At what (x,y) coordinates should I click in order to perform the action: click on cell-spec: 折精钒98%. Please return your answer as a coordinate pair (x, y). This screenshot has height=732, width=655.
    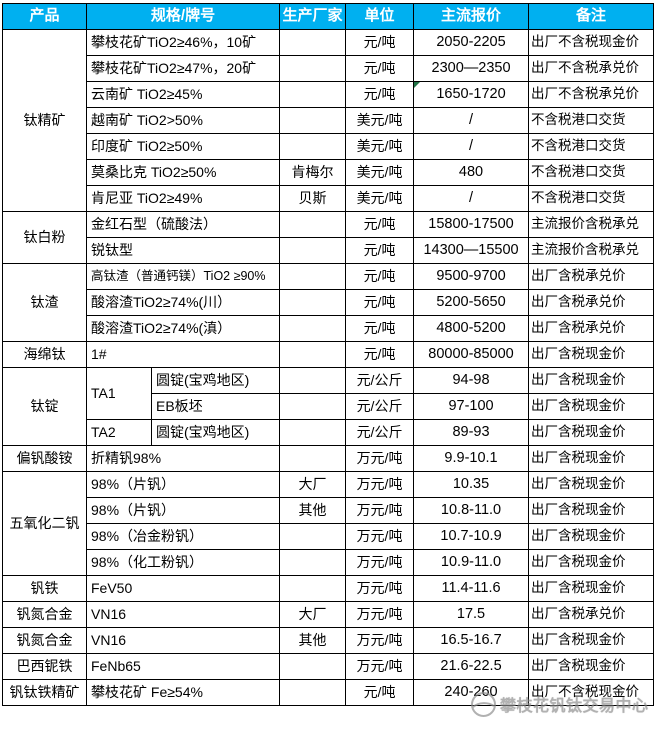
    Looking at the image, I should click on (183, 458).